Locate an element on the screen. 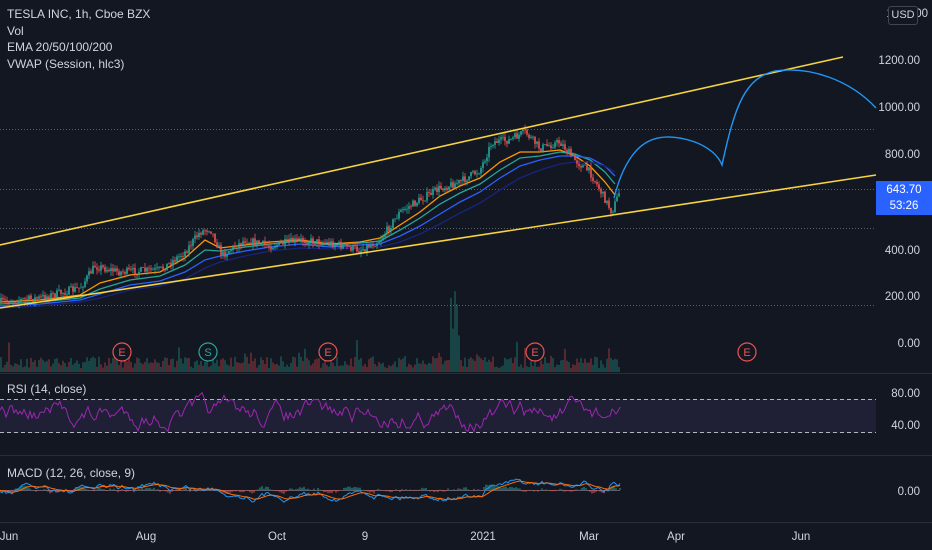 This screenshot has height=550, width=932. legend-macd-title: MACD (12, 26, close, 9) is located at coordinates (71, 473).